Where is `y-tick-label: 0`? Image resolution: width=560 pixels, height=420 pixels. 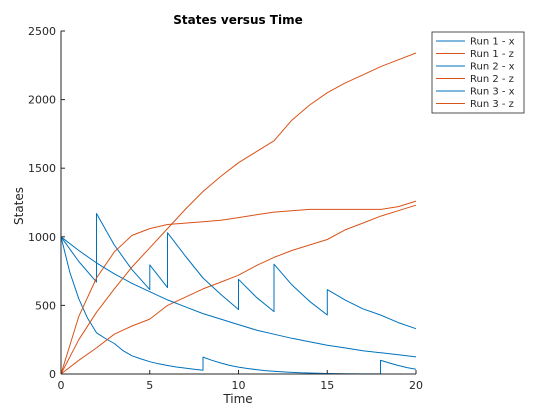
y-tick-label: 0 is located at coordinates (52, 374).